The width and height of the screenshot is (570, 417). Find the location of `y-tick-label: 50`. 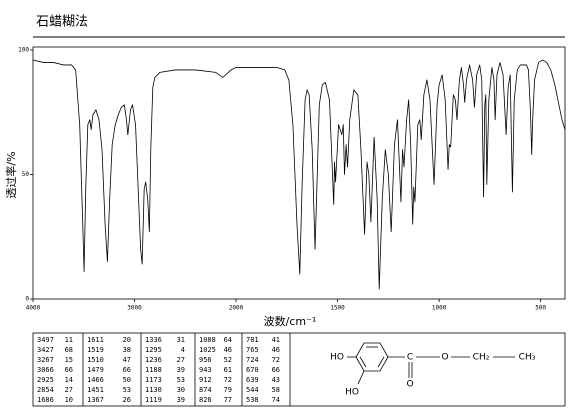

y-tick-label: 50 is located at coordinates (26, 174).